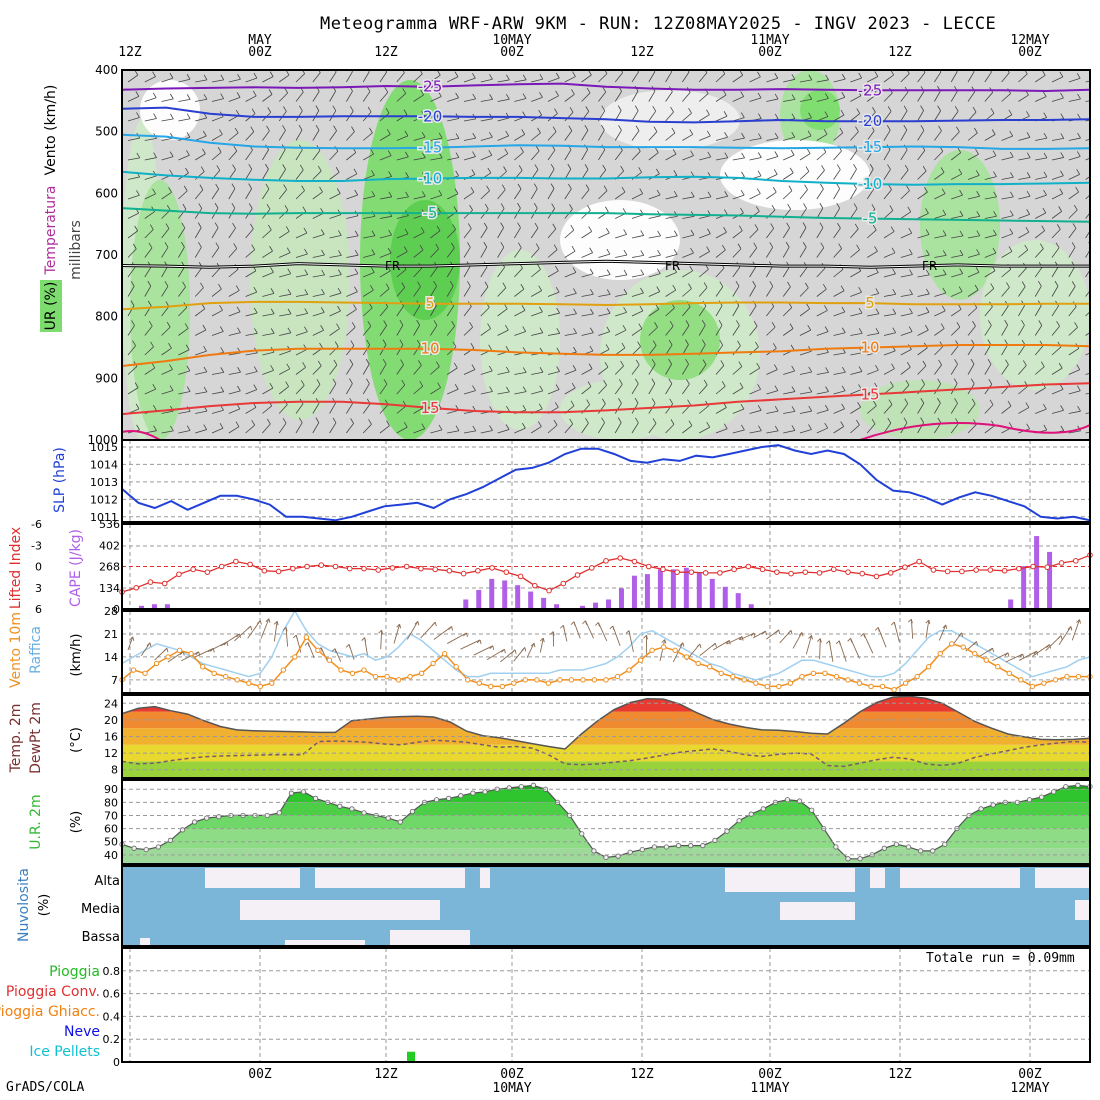  What do you see at coordinates (642, 1074) in the screenshot?
I see `bottom-axis-label: 12Z` at bounding box center [642, 1074].